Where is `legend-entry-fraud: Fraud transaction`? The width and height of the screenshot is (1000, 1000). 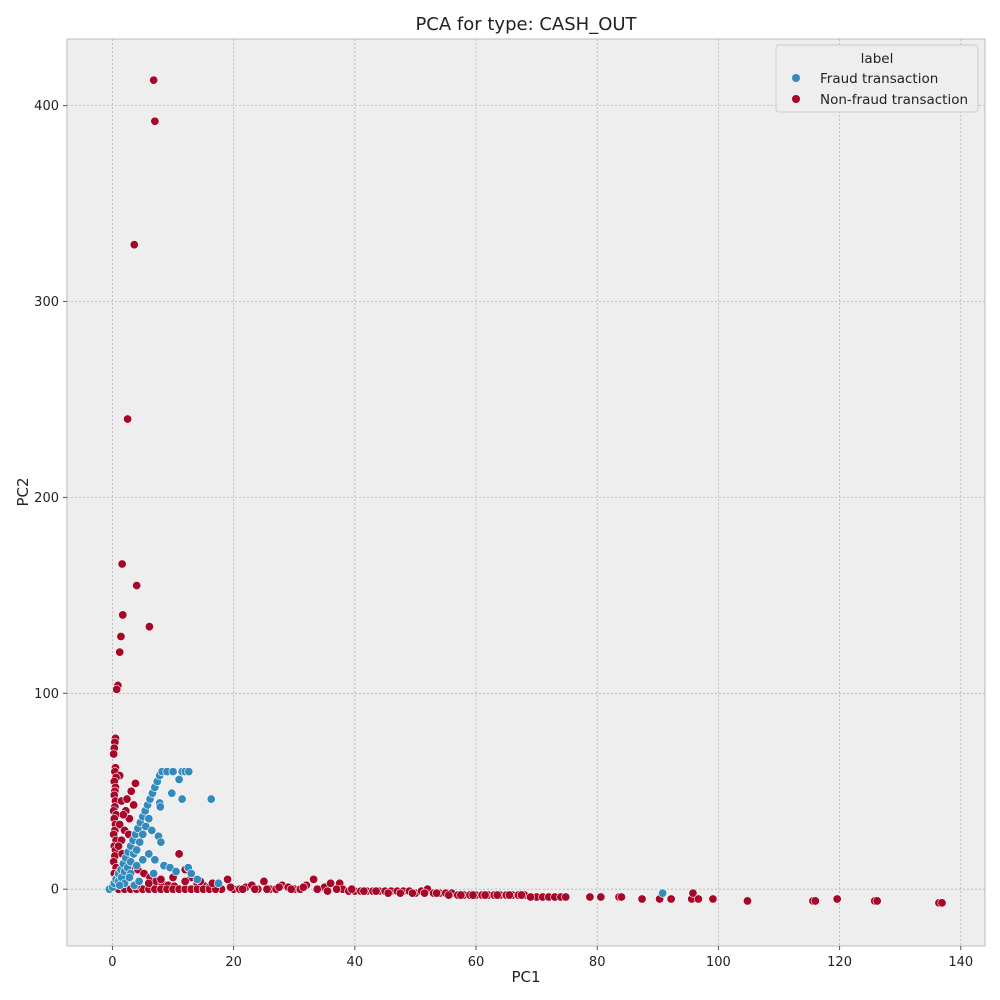
legend-entry-fraud: Fraud transaction is located at coordinates (879, 79).